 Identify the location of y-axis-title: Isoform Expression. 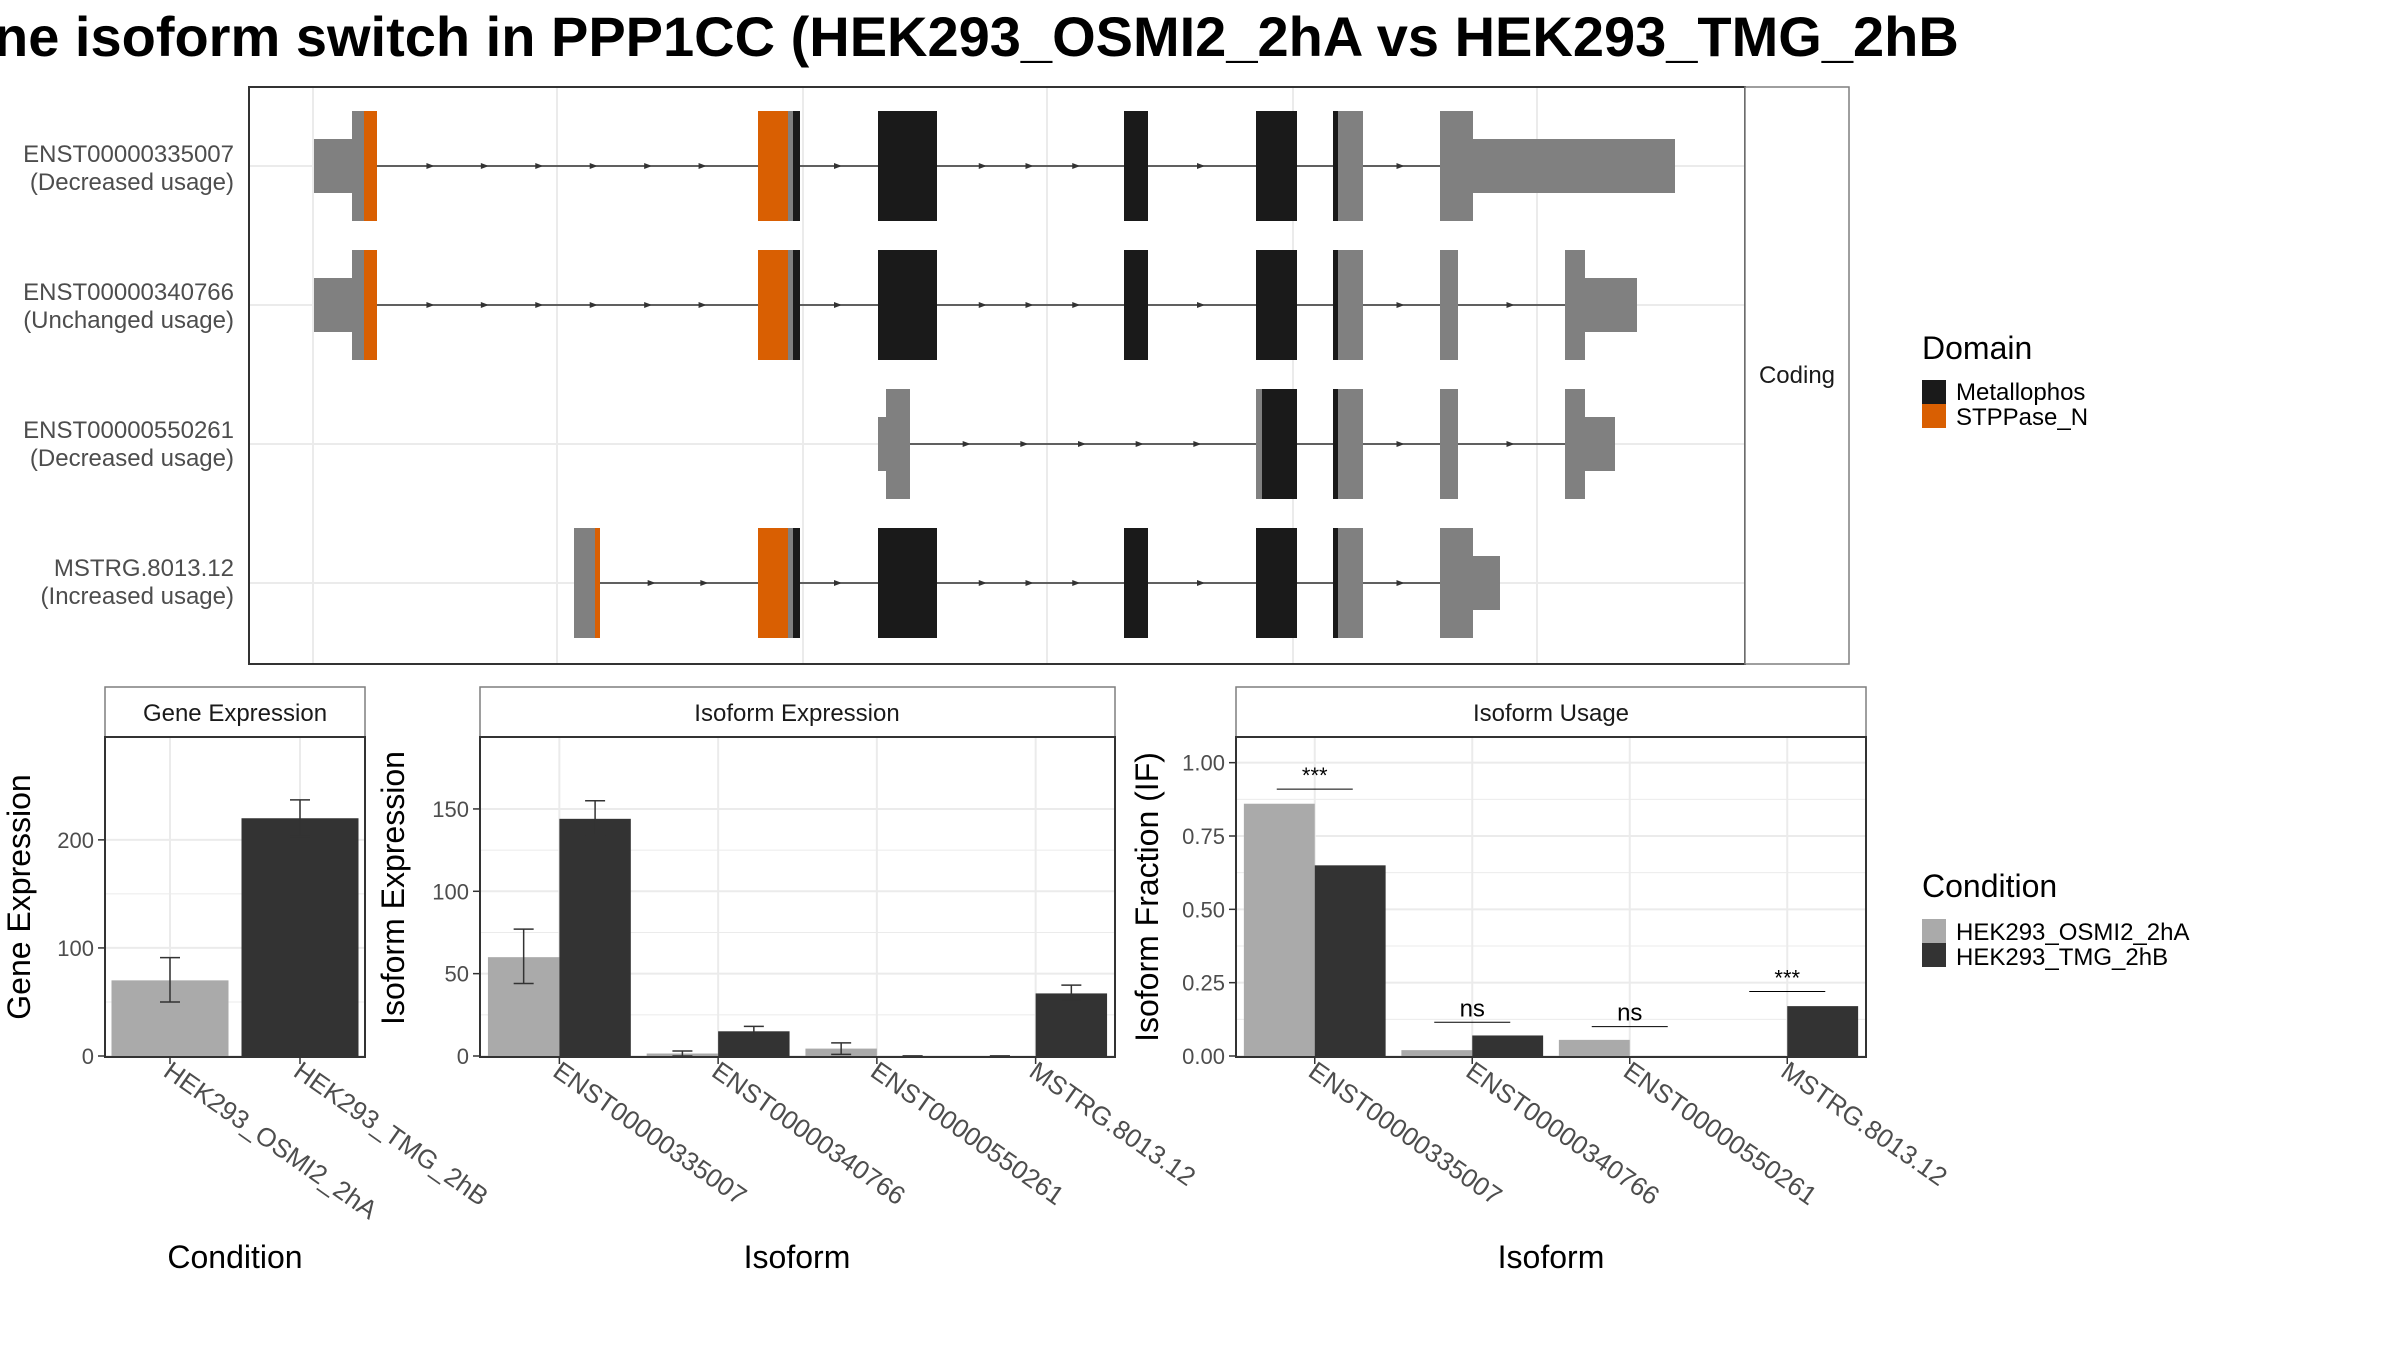
(393, 888).